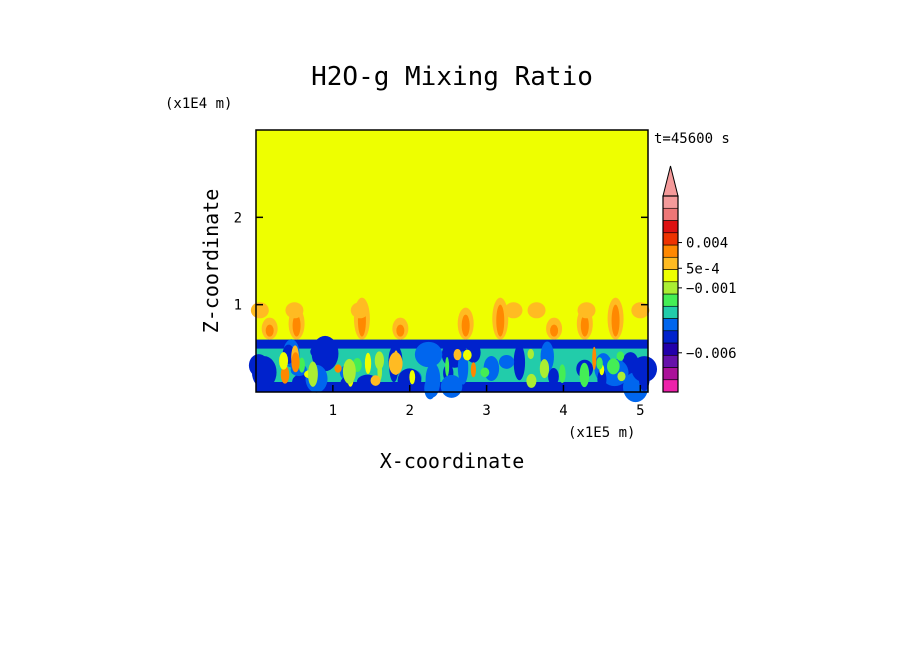 This screenshot has height=654, width=904. Describe the element at coordinates (238, 306) in the screenshot. I see `y-tick-label: 1` at that location.